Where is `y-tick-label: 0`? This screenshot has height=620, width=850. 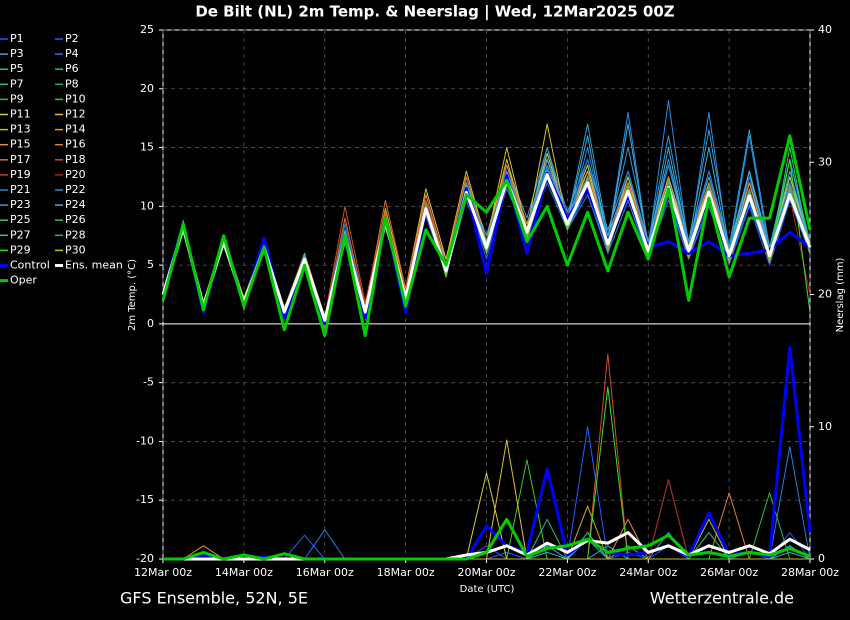 y-tick-label: 0 is located at coordinates (150, 323).